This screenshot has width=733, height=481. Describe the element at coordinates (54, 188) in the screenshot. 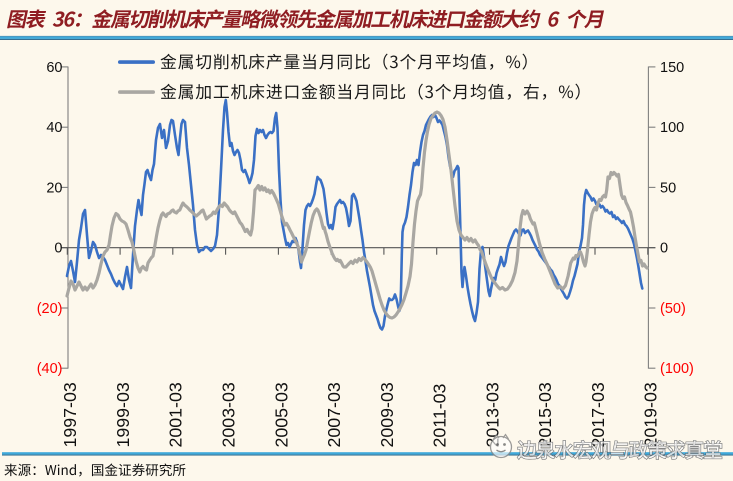

I see `svg-text: 20` at that location.